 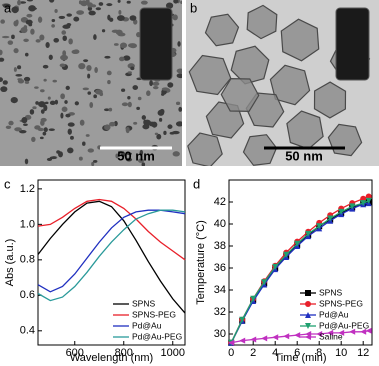 What do you see at coordinates (220, 312) in the screenshot?
I see `y-tick-label: 32` at bounding box center [220, 312].